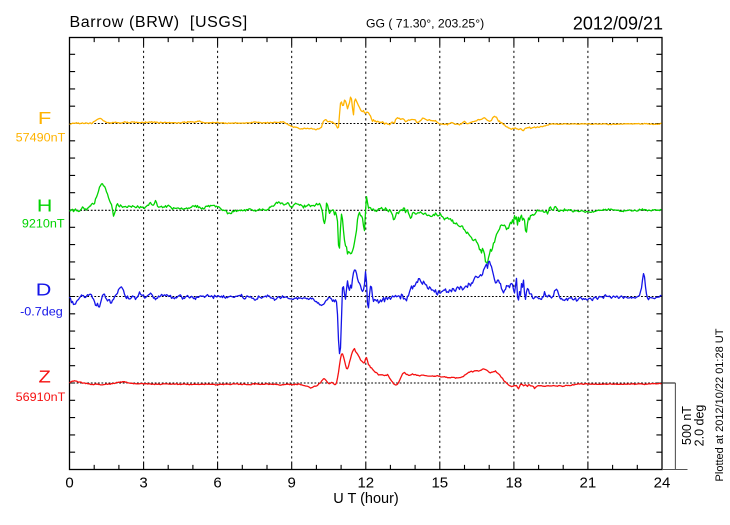 The image size is (730, 525). I want to click on svg-text: 3, so click(143, 483).